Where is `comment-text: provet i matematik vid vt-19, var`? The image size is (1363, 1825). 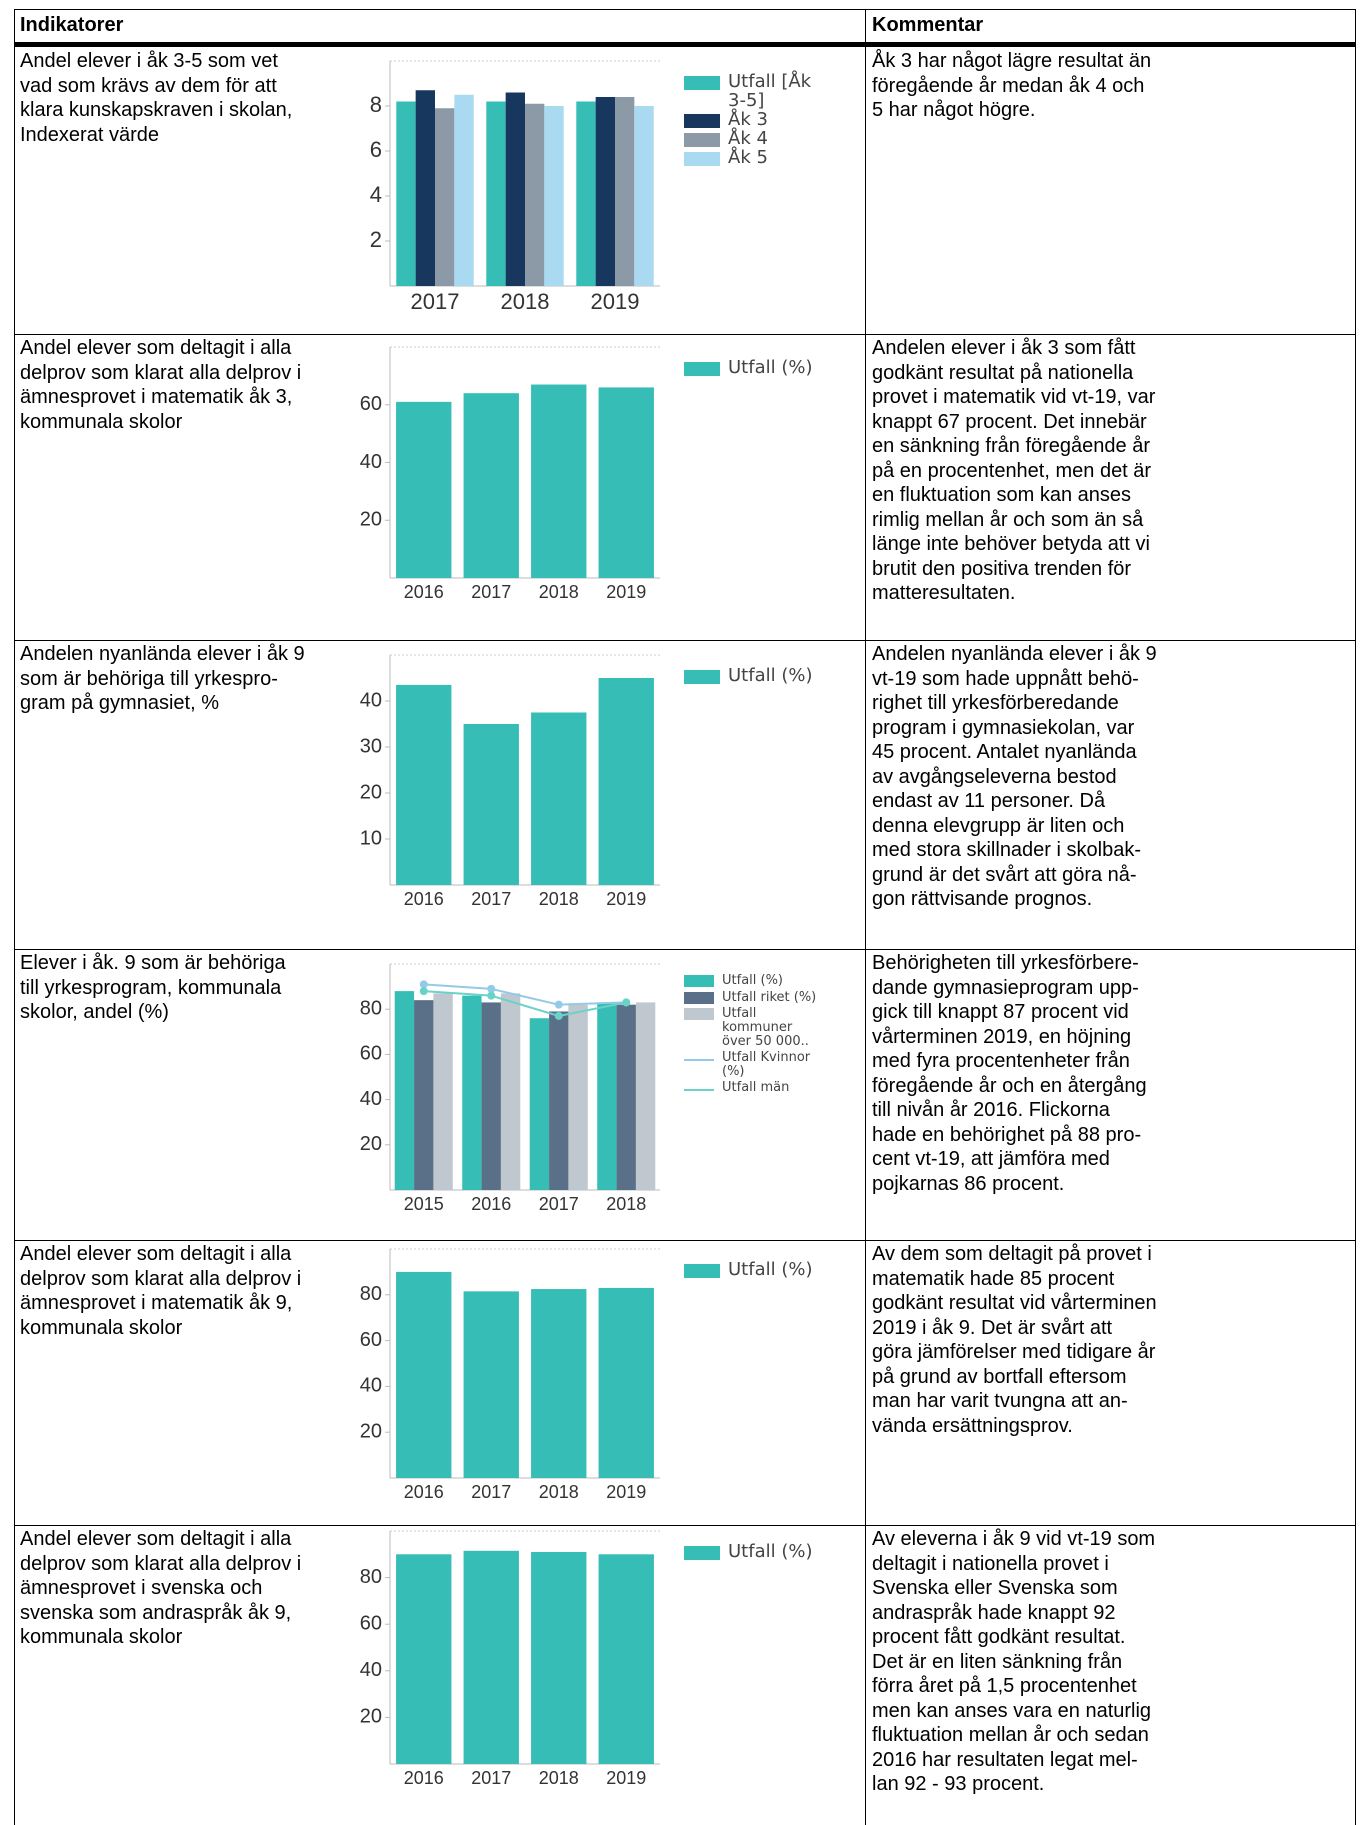
comment-text: provet i matematik vid vt-19, var is located at coordinates (1014, 397).